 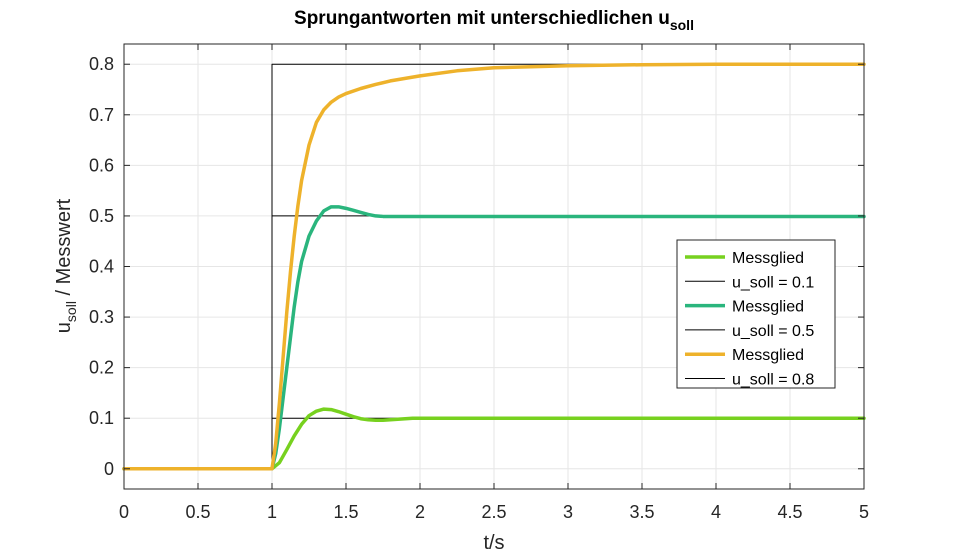 I want to click on legend-box, so click(x=756, y=314).